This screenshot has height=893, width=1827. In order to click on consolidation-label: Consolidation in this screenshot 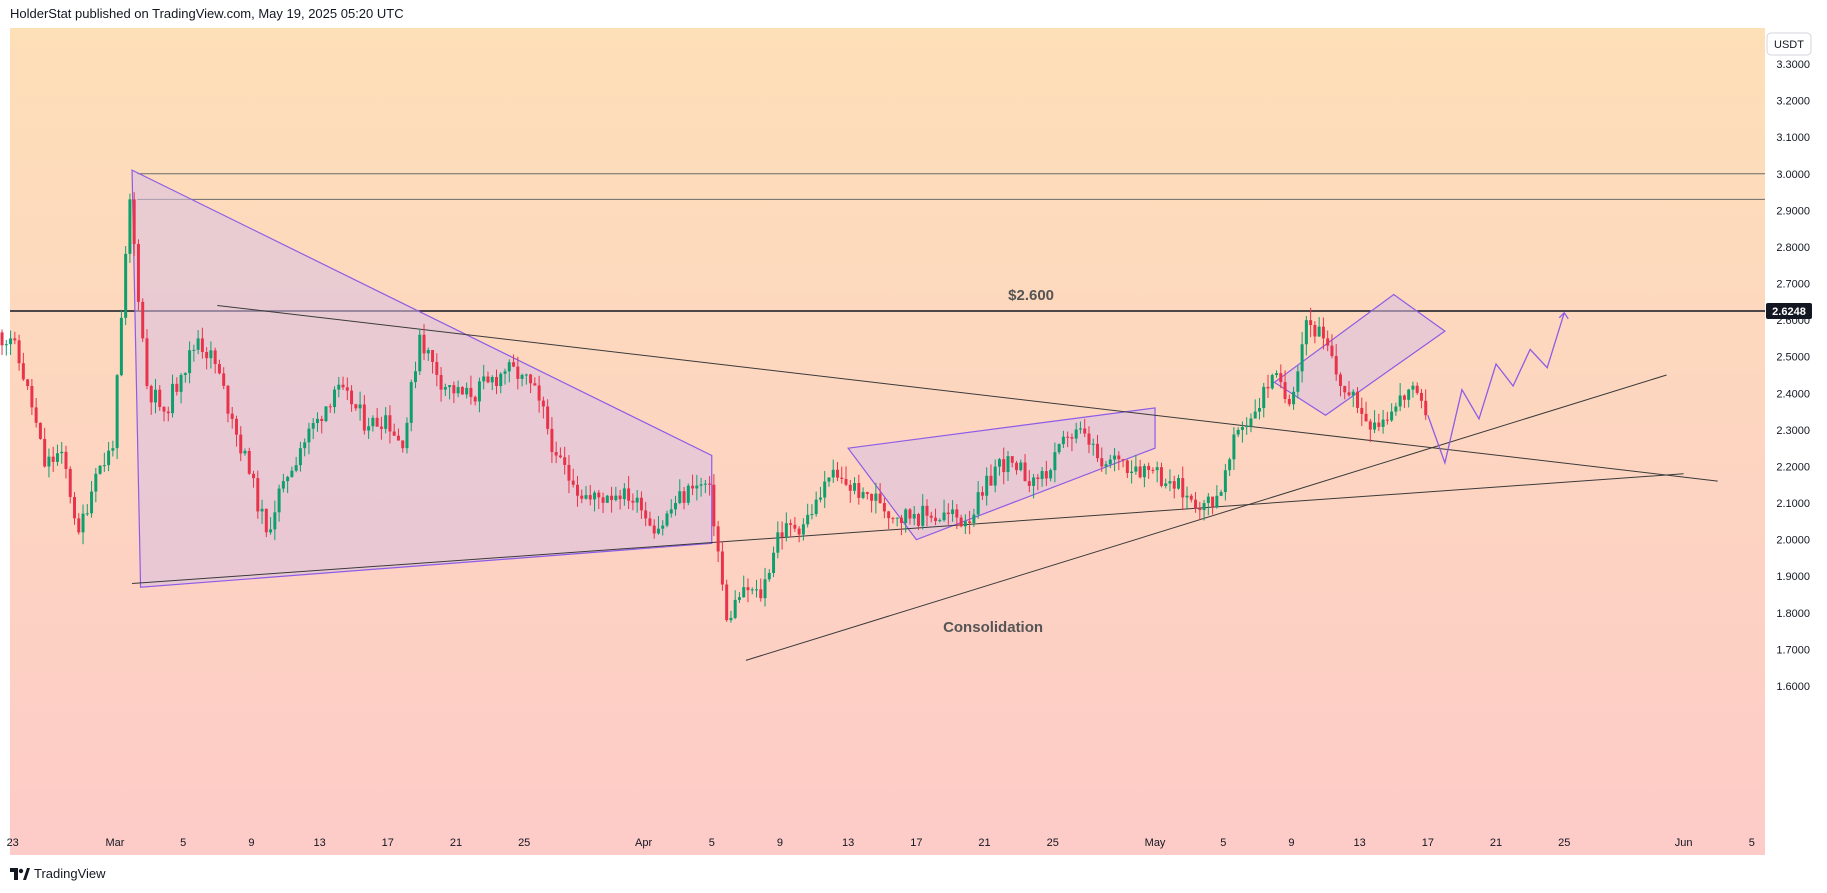, I will do `click(993, 627)`.